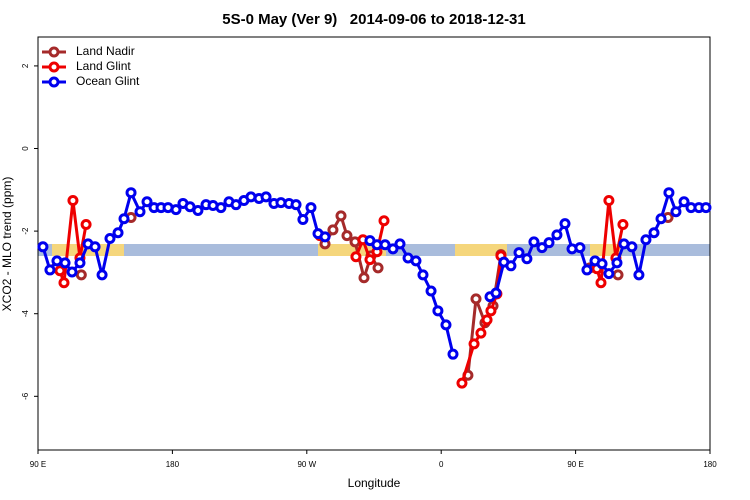  Describe the element at coordinates (103, 66) in the screenshot. I see `legend-label: Land Glint` at that location.